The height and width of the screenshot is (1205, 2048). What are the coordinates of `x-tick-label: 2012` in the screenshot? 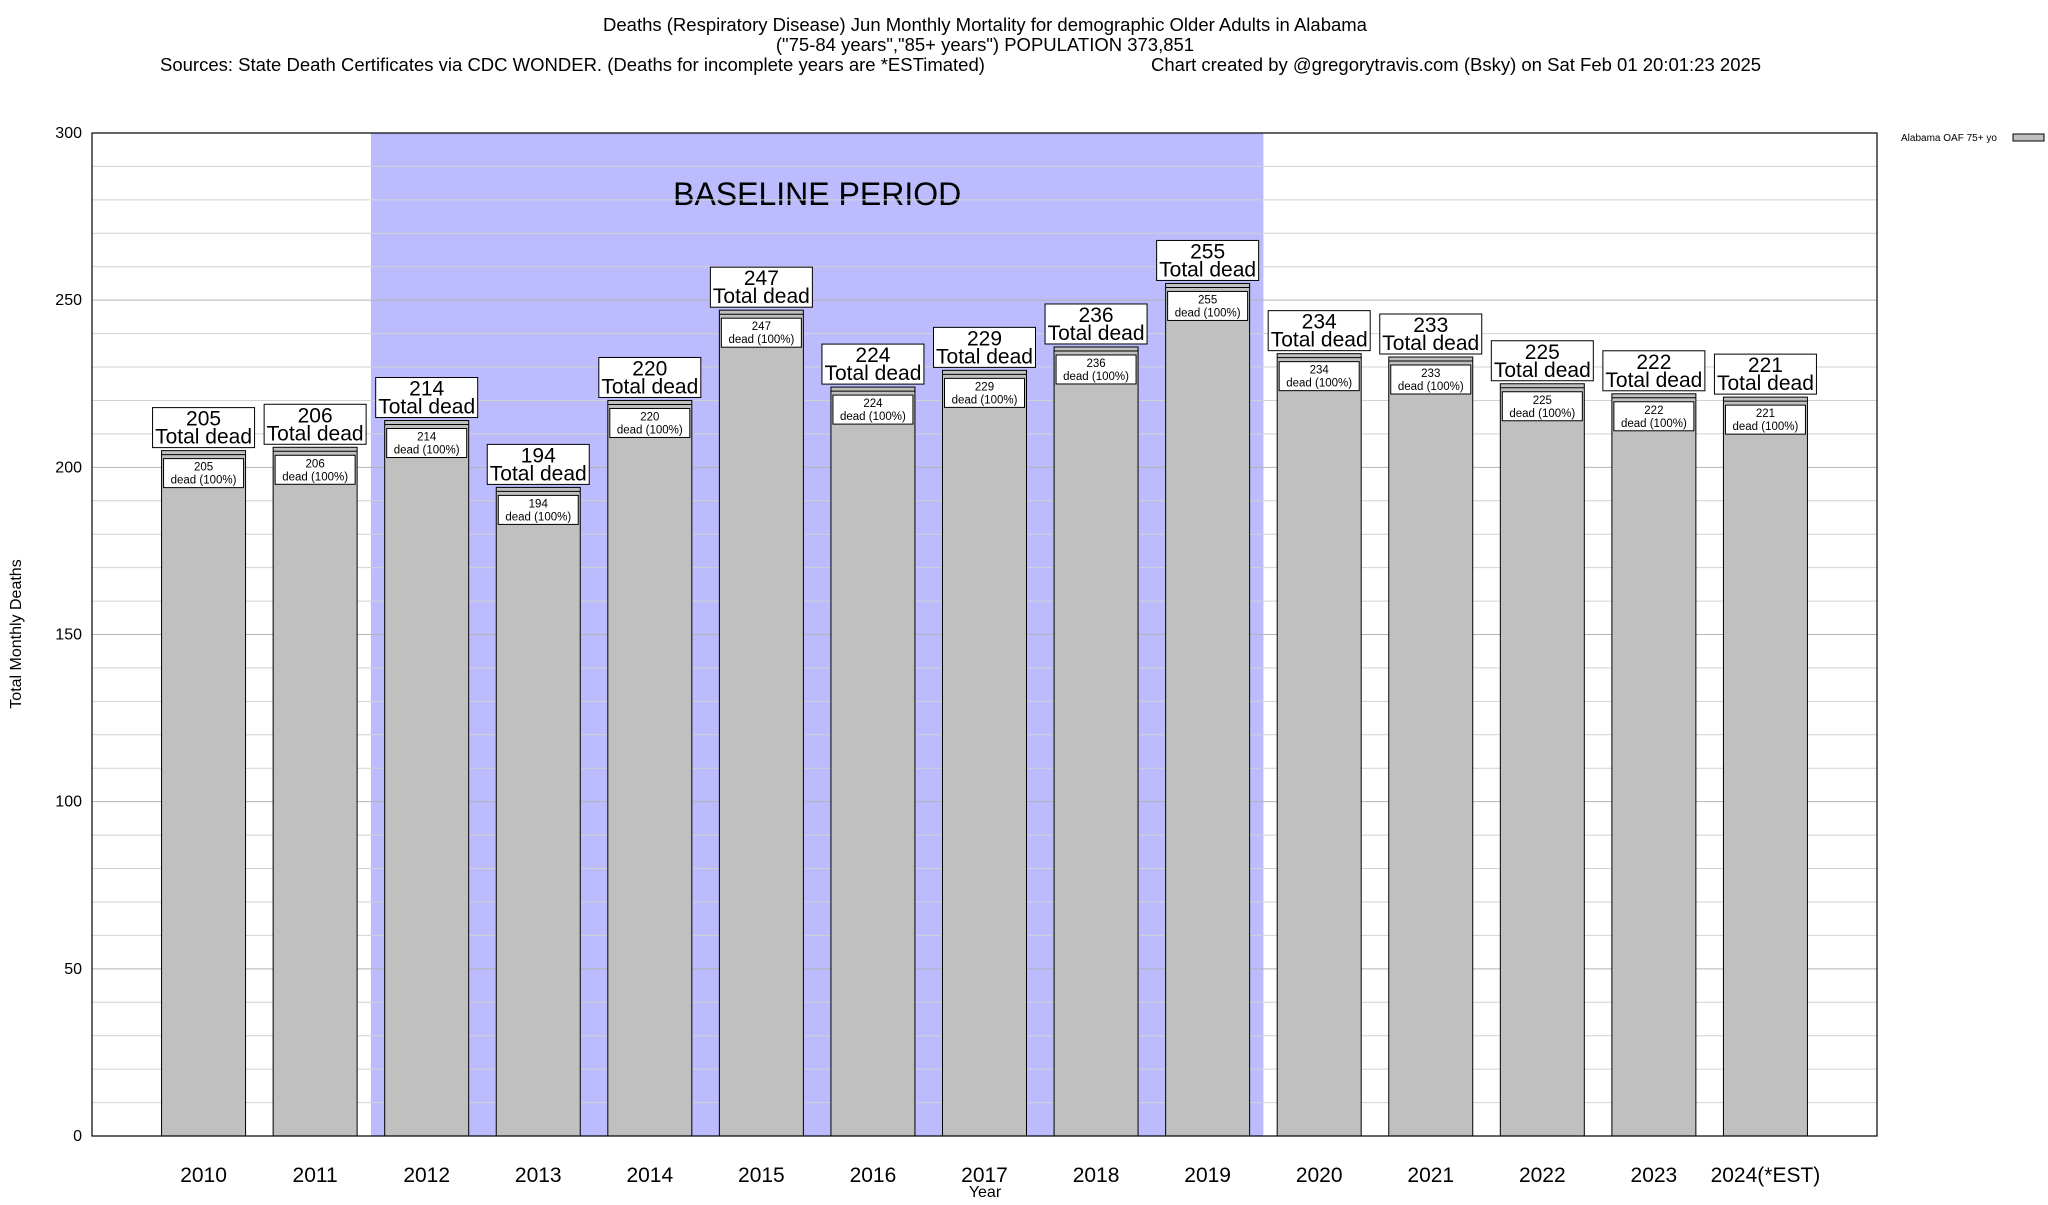 It's located at (426, 1175).